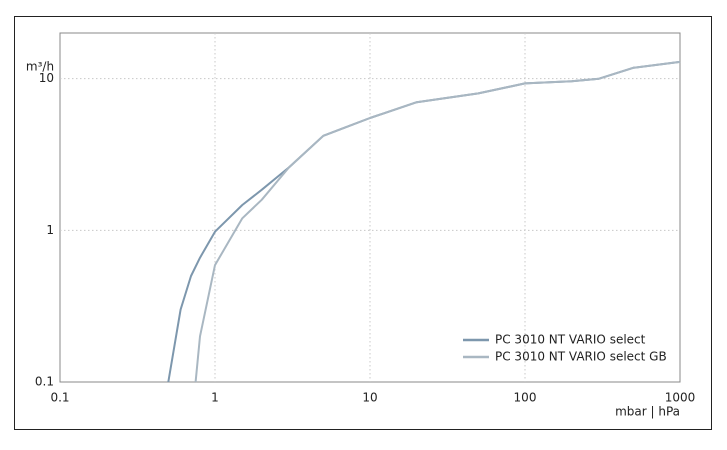  Describe the element at coordinates (40, 67) in the screenshot. I see `y-axis-label: m³/h` at that location.